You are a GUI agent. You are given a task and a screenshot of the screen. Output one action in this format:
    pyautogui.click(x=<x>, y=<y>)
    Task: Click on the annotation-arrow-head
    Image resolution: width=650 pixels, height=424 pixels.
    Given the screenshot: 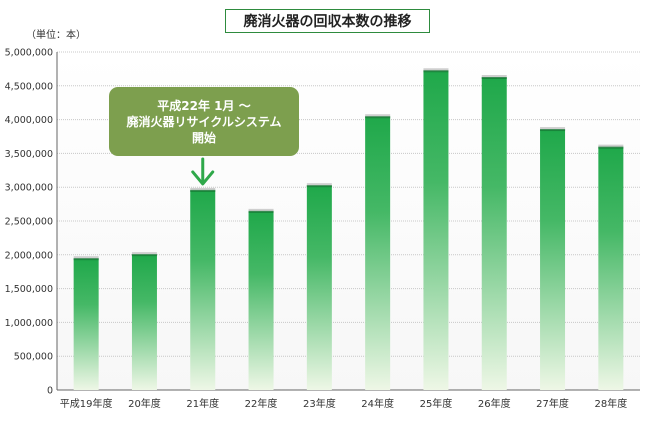 What is the action you would take?
    pyautogui.click(x=203, y=178)
    